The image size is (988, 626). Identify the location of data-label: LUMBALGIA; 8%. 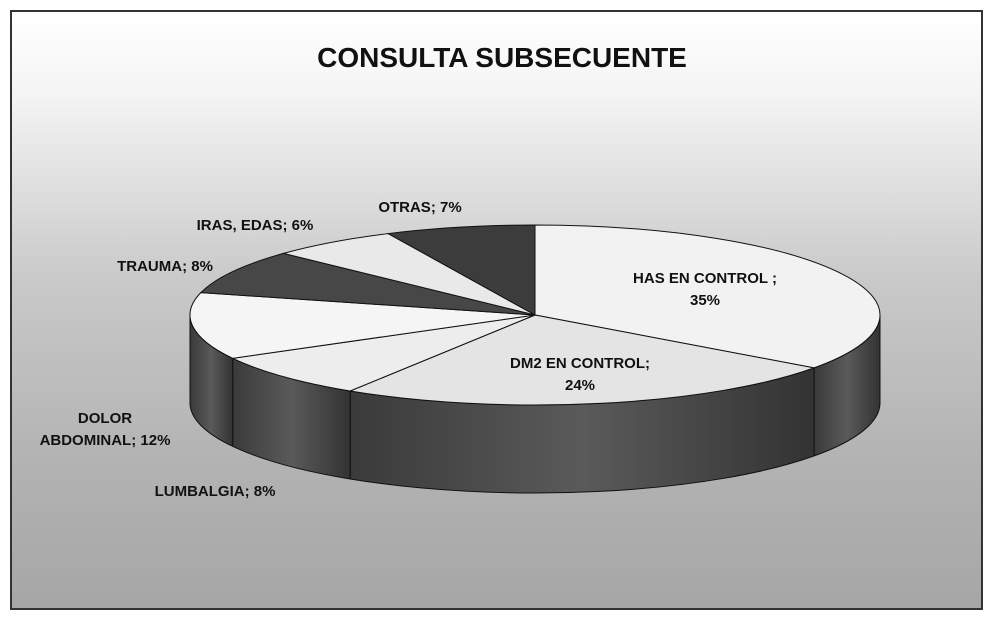
(215, 492).